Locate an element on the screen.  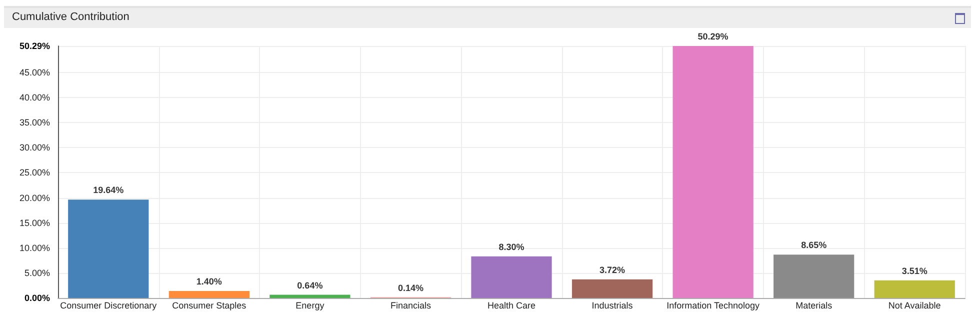
y-tick-label: 25.00% is located at coordinates (34, 173).